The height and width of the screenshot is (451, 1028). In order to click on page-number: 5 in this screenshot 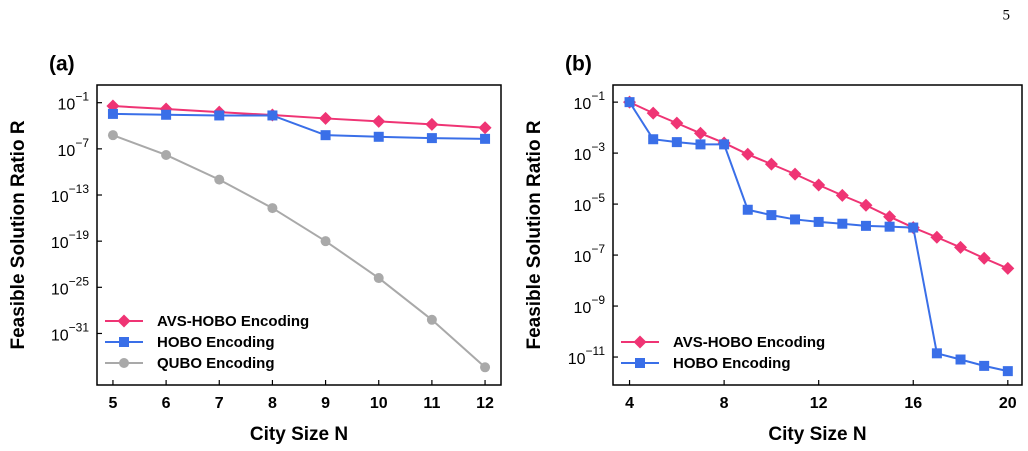, I will do `click(1007, 15)`.